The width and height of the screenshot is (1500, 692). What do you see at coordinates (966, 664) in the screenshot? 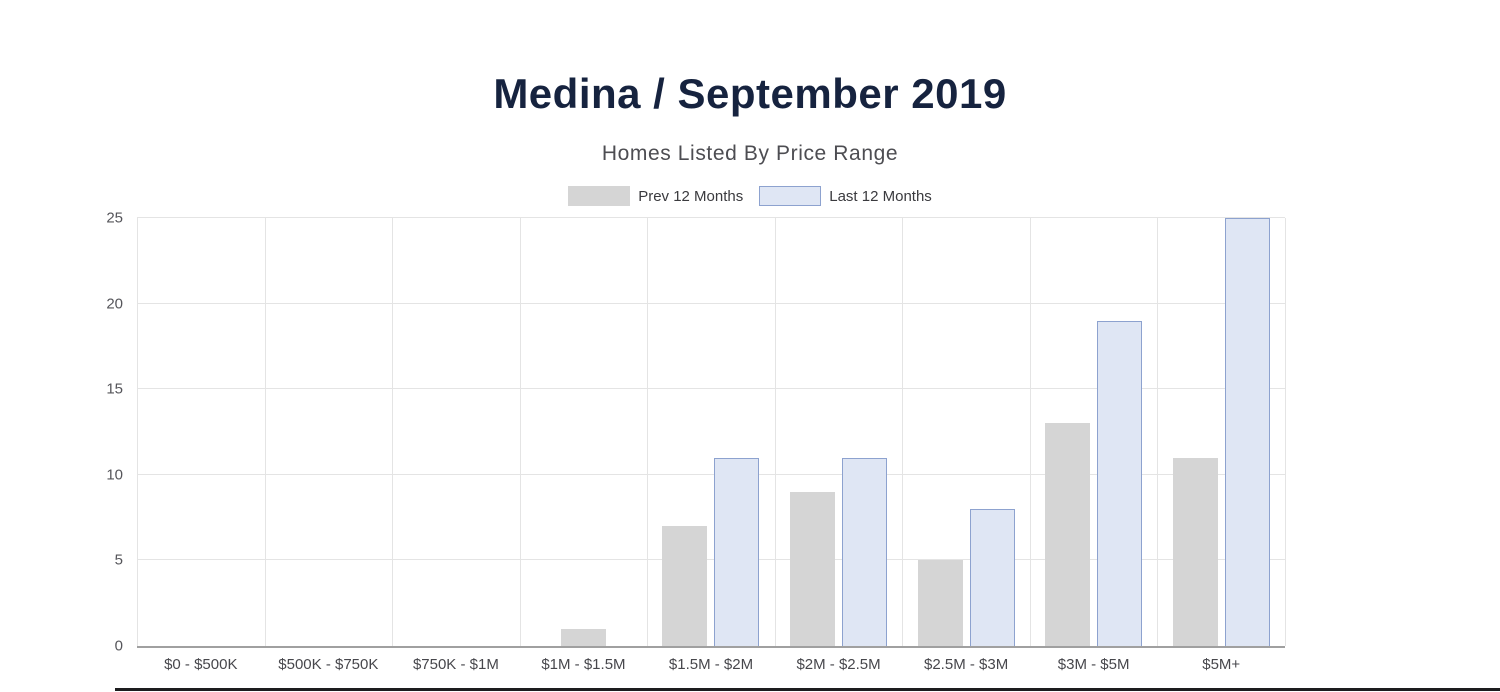
I see `x-axis-label: $2.5M - $3M` at bounding box center [966, 664].